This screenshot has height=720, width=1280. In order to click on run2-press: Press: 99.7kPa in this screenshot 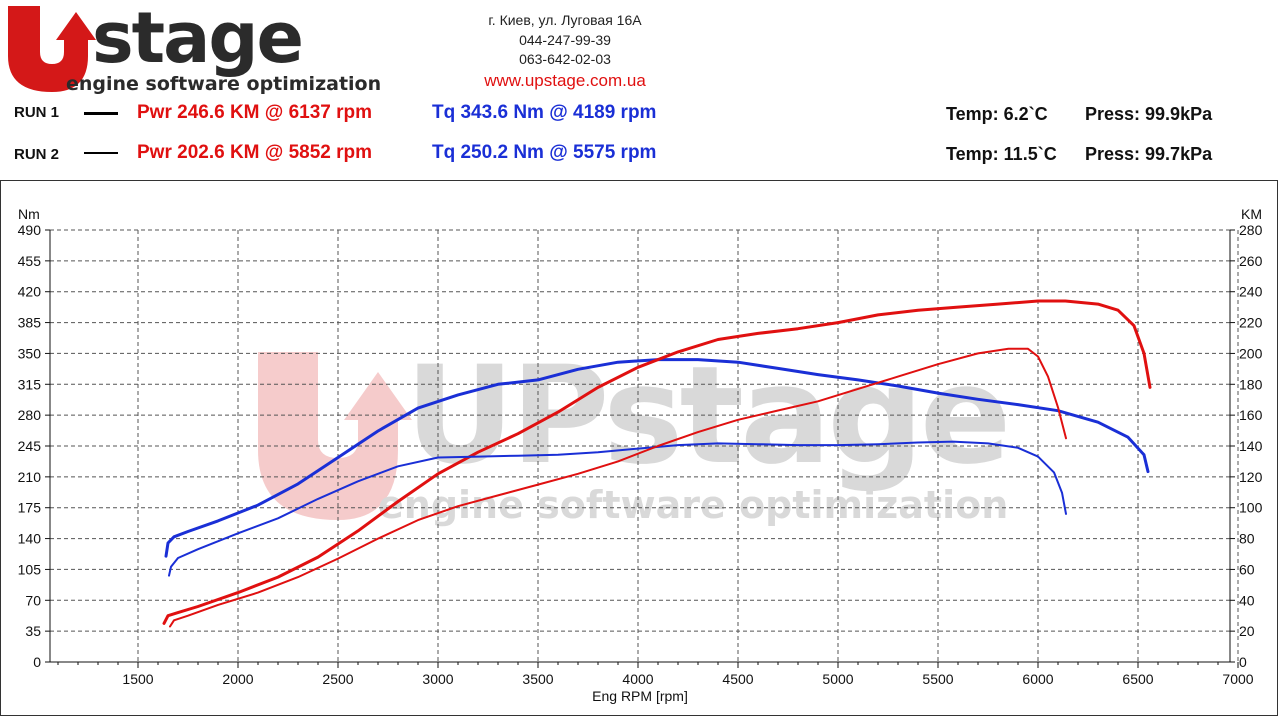, I will do `click(1149, 154)`.